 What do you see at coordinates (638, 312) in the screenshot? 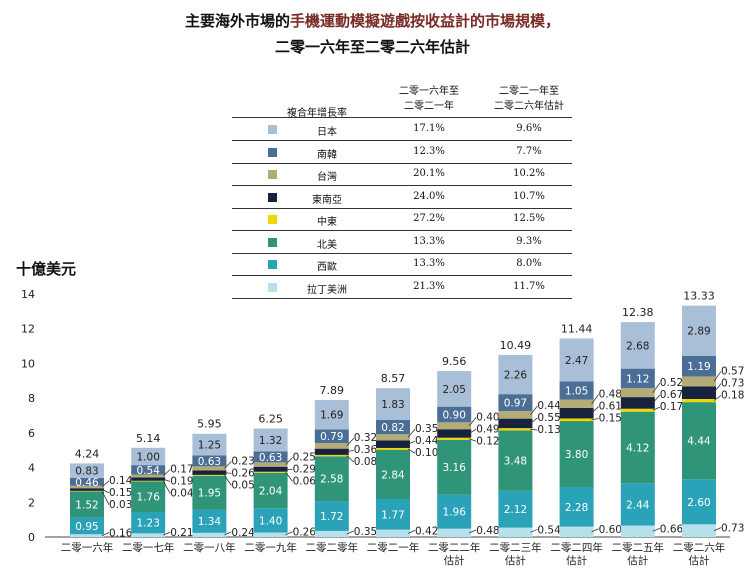
I see `bar-total-label: 12.38` at bounding box center [638, 312].